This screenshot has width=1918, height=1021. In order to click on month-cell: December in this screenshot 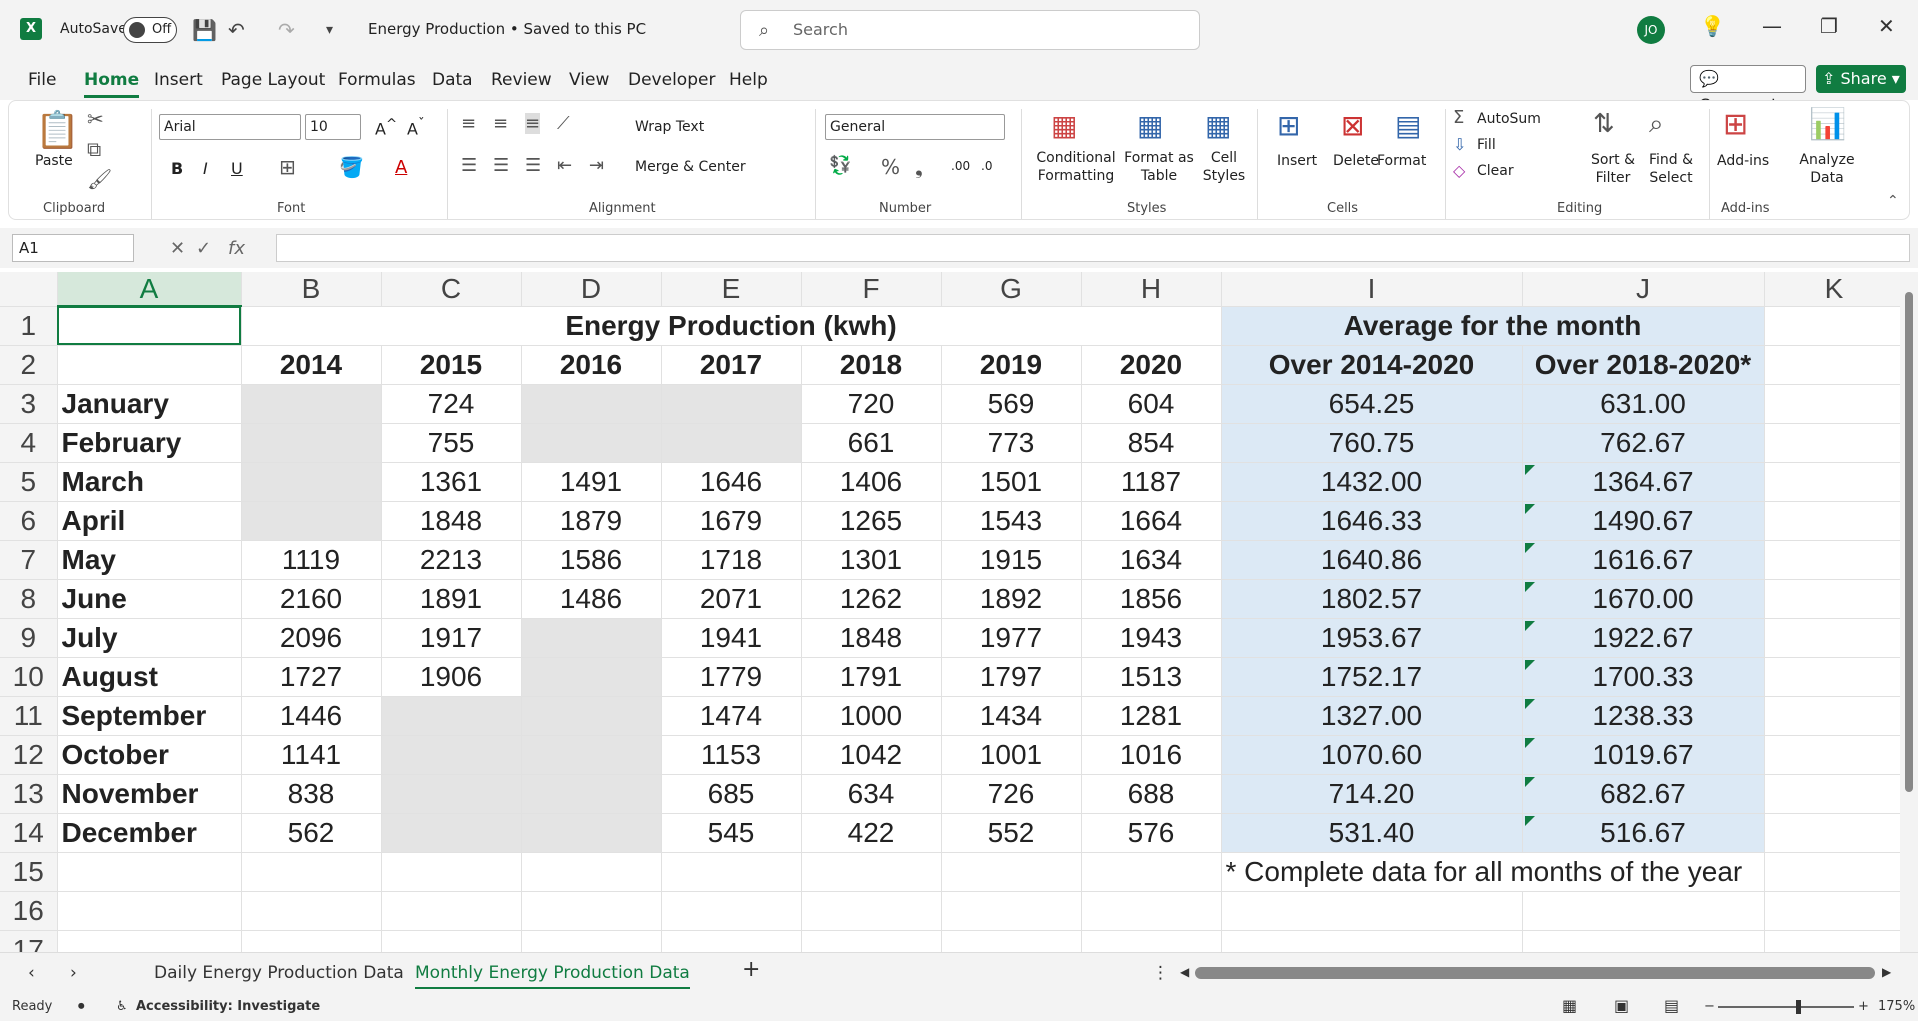, I will do `click(149, 833)`.